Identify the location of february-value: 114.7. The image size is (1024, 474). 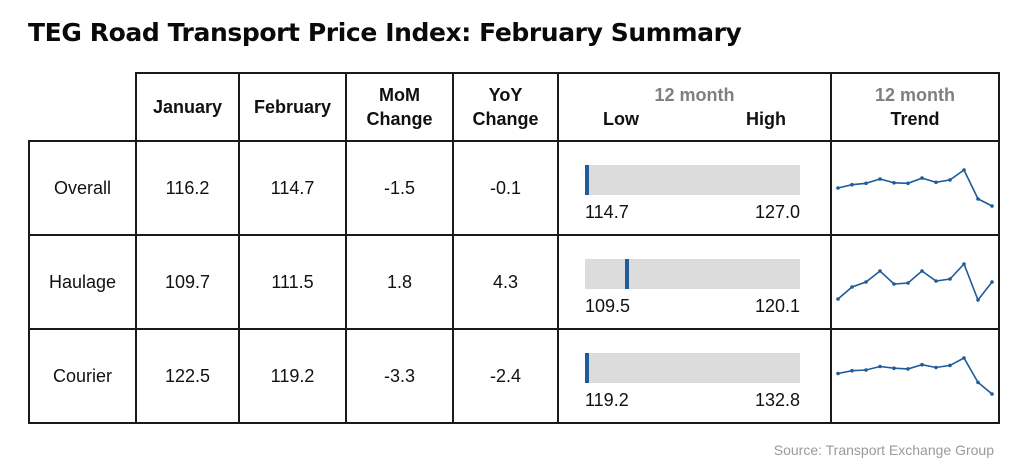
(292, 188).